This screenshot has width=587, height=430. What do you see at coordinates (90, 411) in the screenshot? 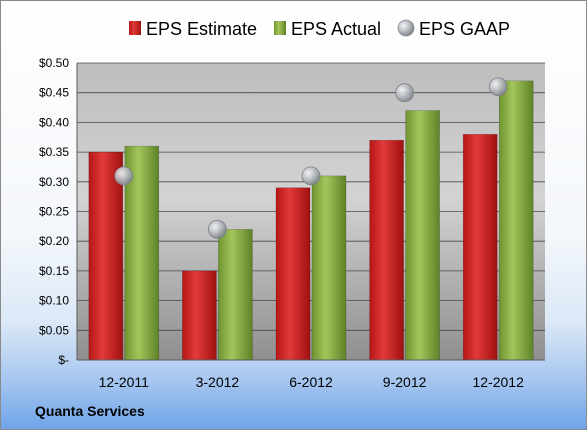
I see `company-name: Quanta Services` at bounding box center [90, 411].